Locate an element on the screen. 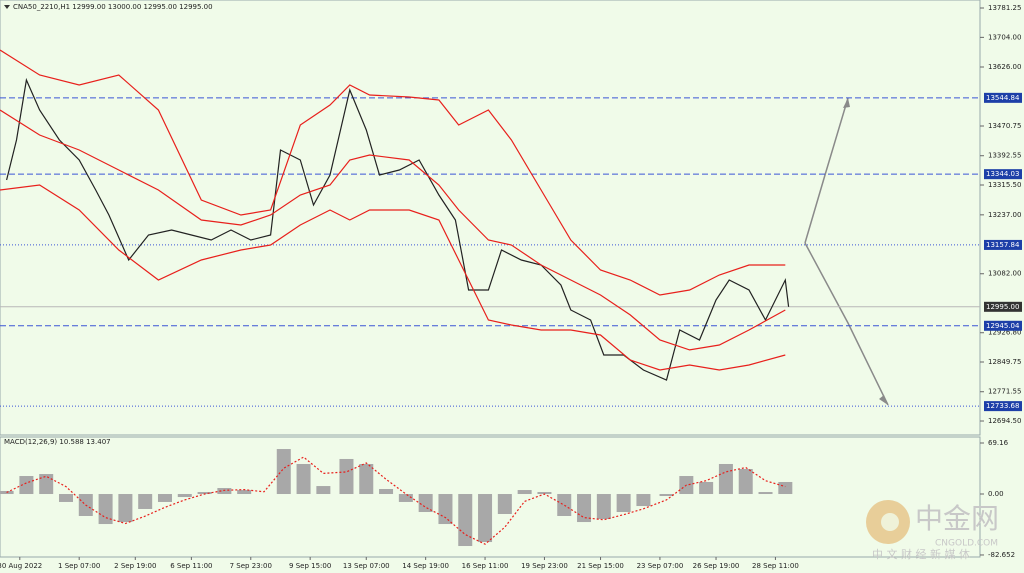  watermark: 中金网 CNGOLD.COM 中 文 财 经 新 媒 体 is located at coordinates (932, 530).